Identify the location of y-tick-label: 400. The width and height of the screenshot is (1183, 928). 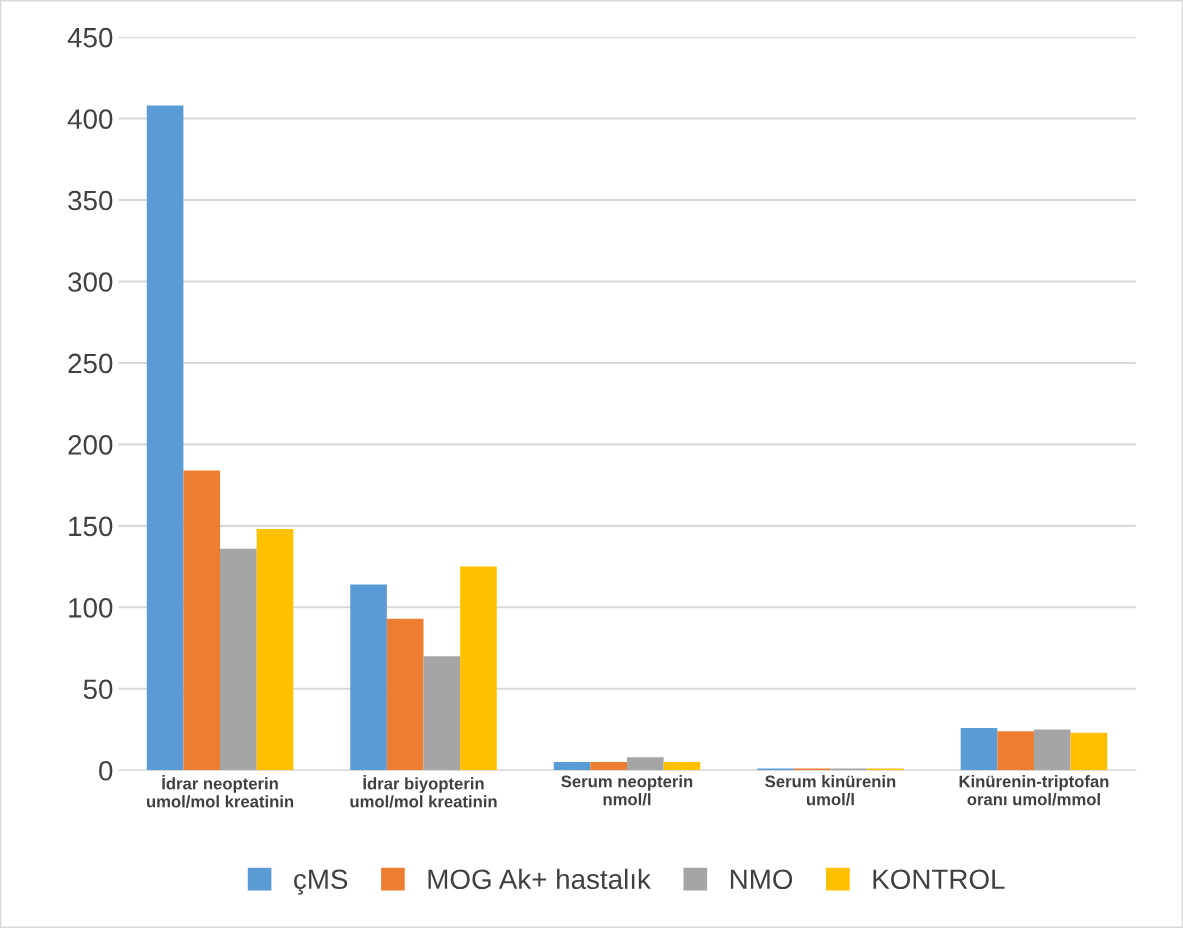
(90, 119).